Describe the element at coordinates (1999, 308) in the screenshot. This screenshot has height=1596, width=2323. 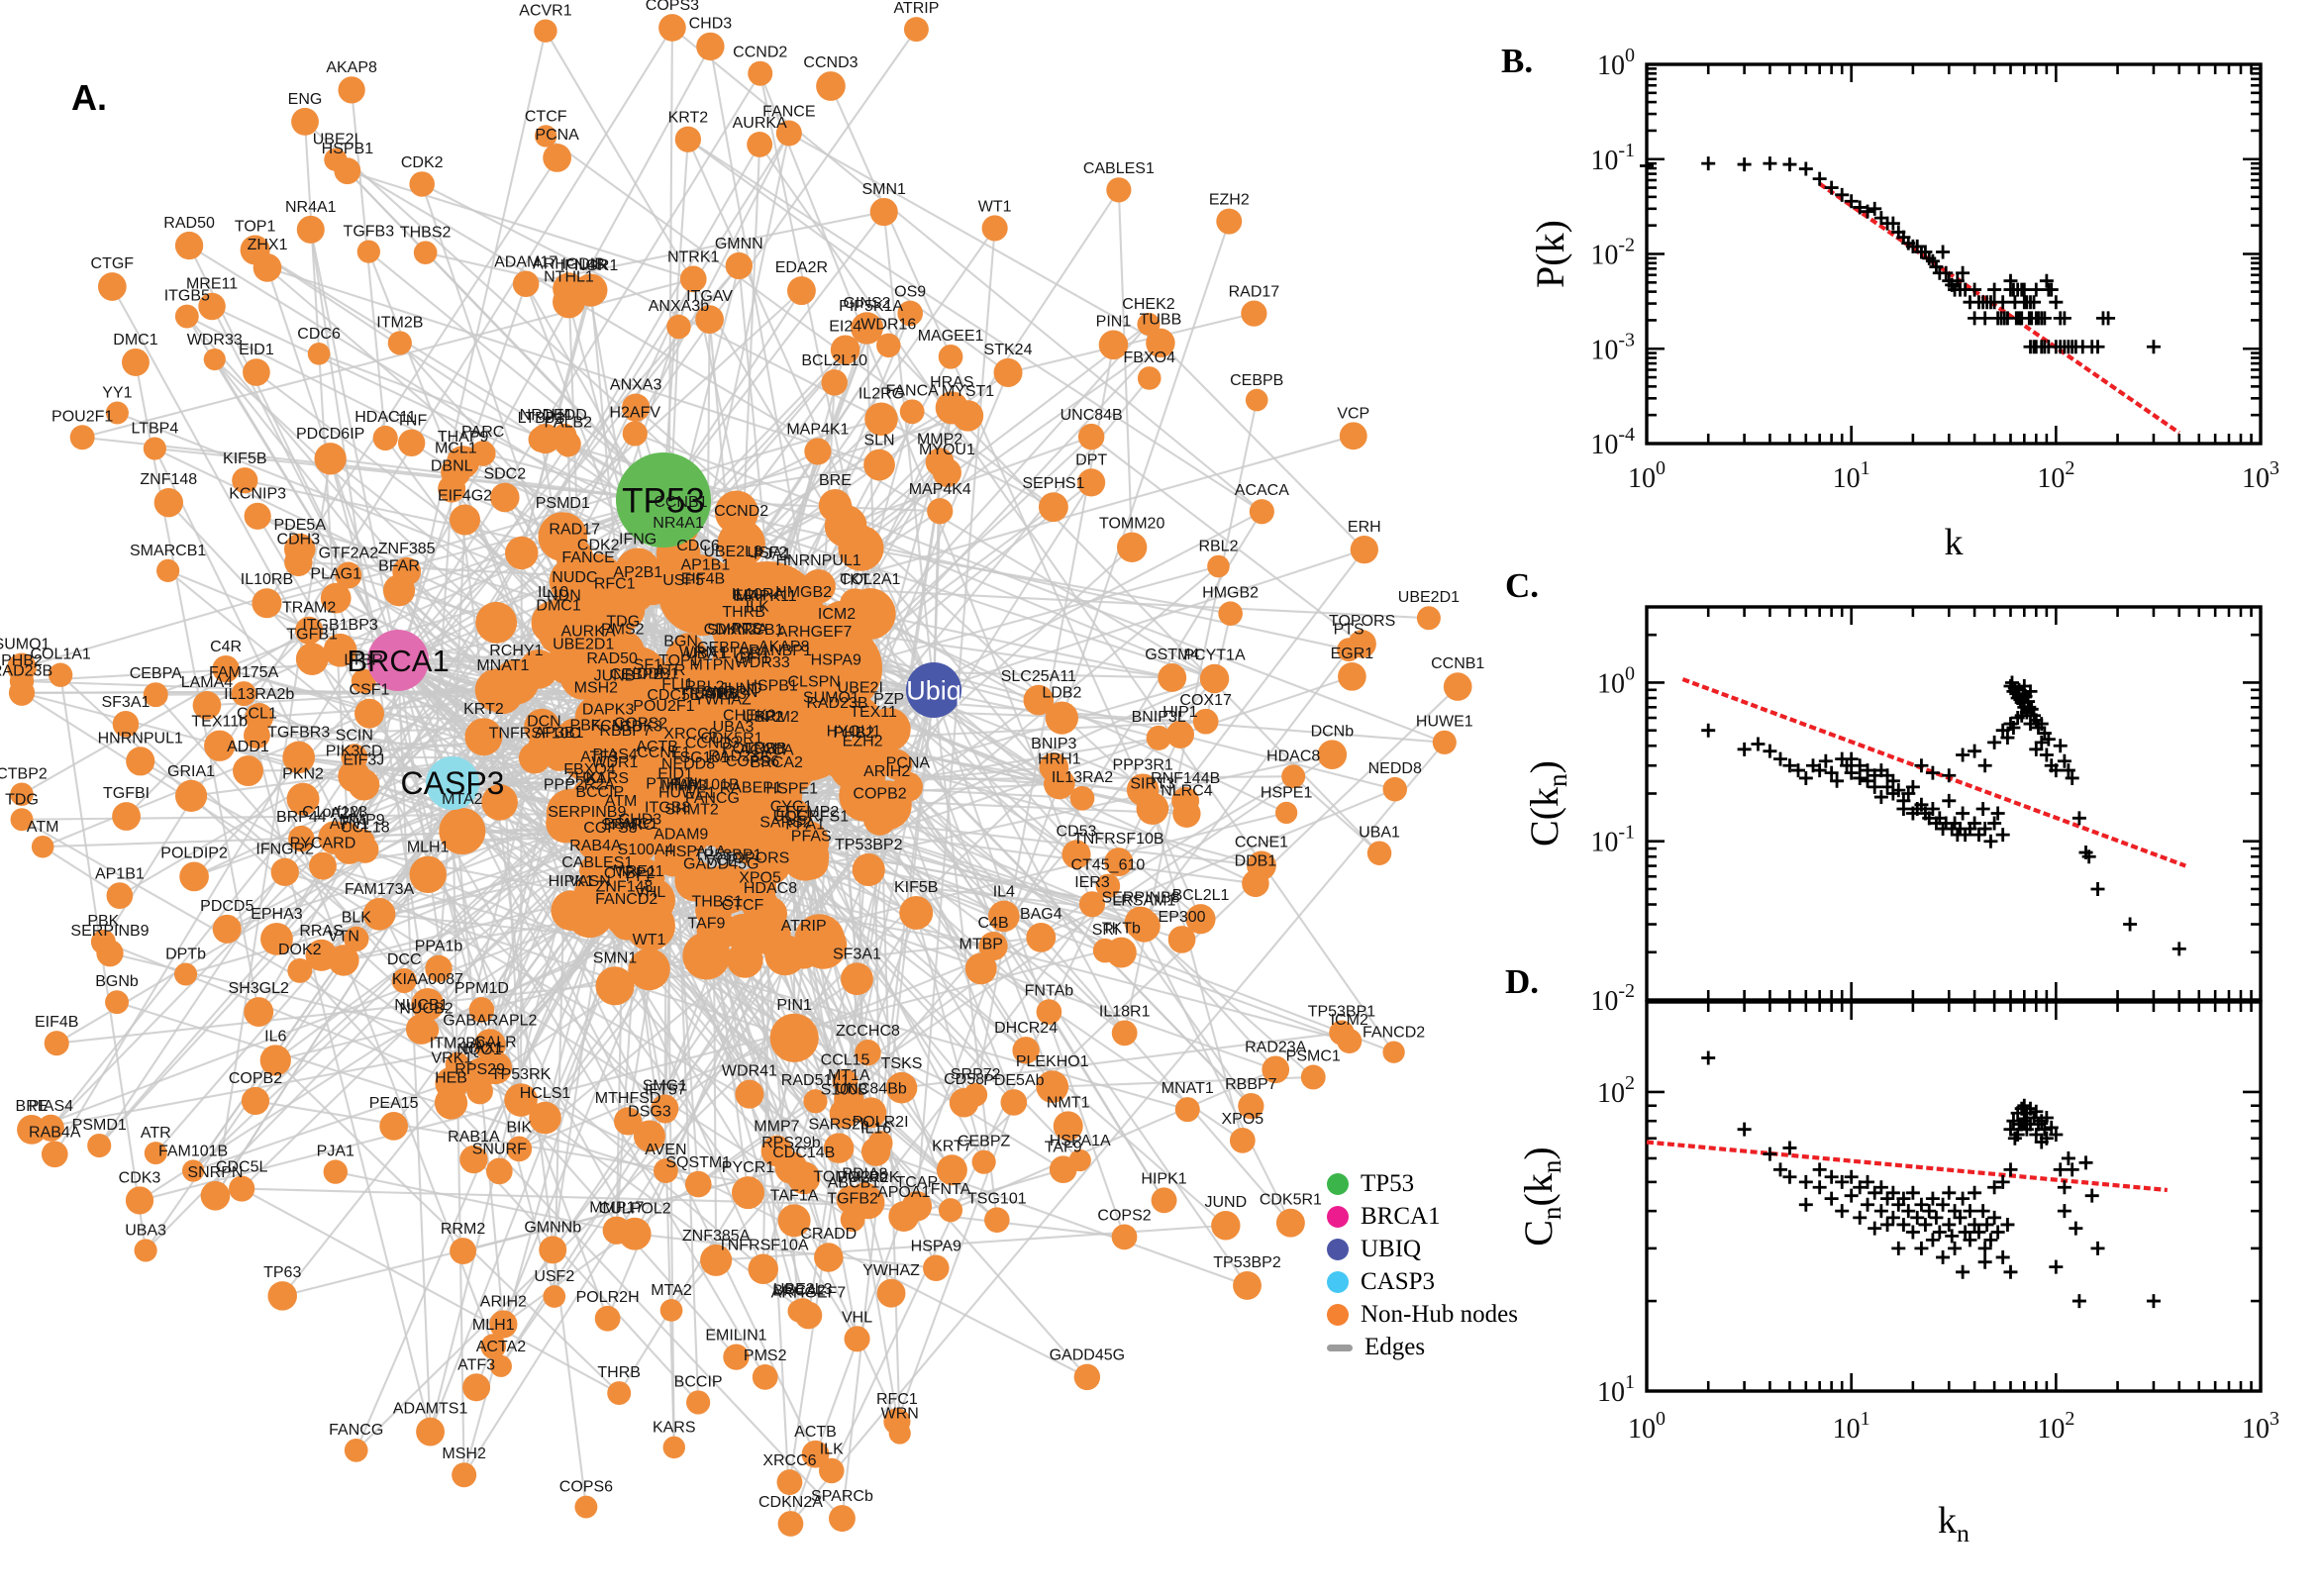
I see `fit-line` at that location.